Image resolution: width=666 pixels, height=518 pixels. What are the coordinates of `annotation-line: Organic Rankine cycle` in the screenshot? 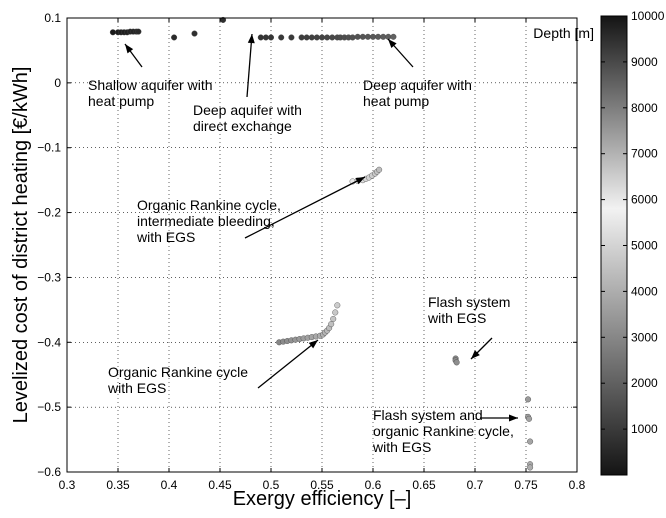 It's located at (178, 372).